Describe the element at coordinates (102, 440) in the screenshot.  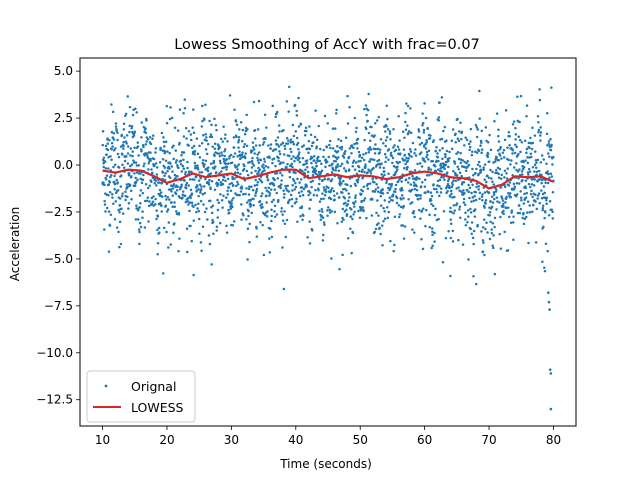
I see `x-tick-label: 10` at that location.